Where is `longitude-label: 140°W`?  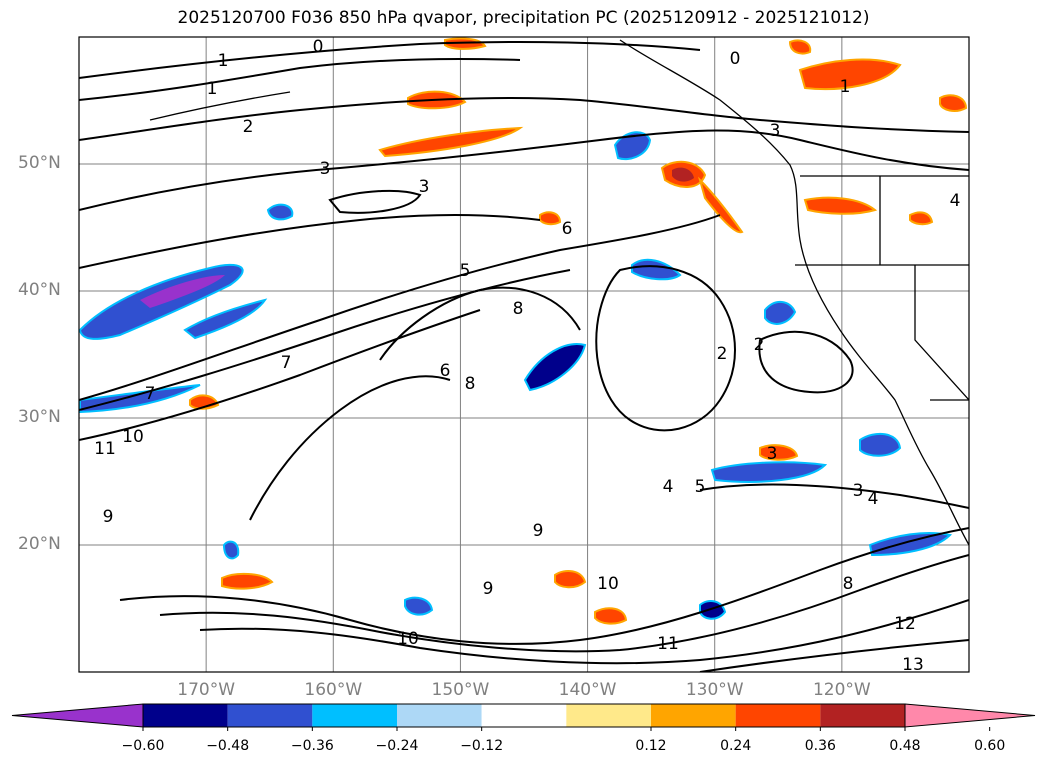 longitude-label: 140°W is located at coordinates (587, 690).